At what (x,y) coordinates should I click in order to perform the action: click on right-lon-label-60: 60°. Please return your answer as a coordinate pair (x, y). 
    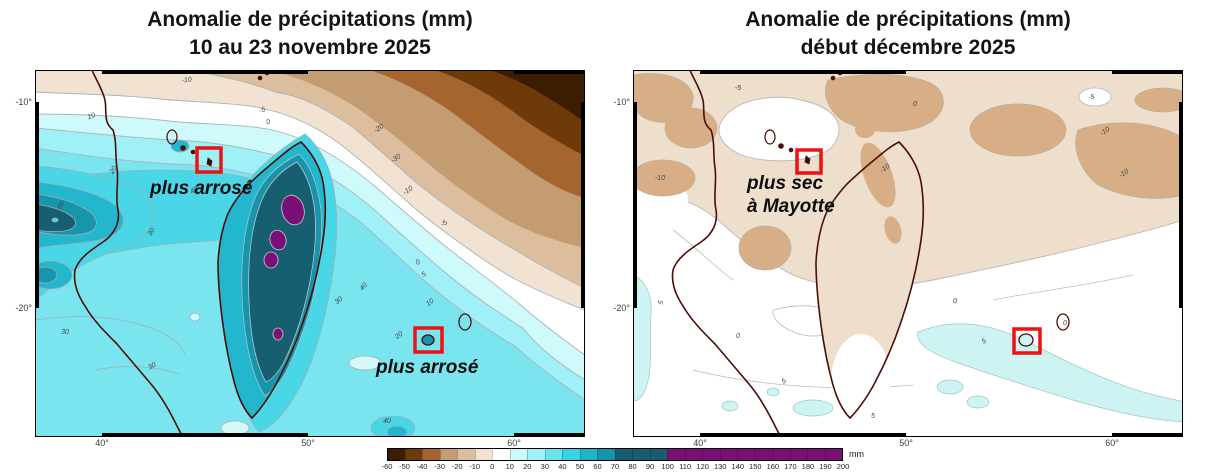
    Looking at the image, I should click on (1112, 443).